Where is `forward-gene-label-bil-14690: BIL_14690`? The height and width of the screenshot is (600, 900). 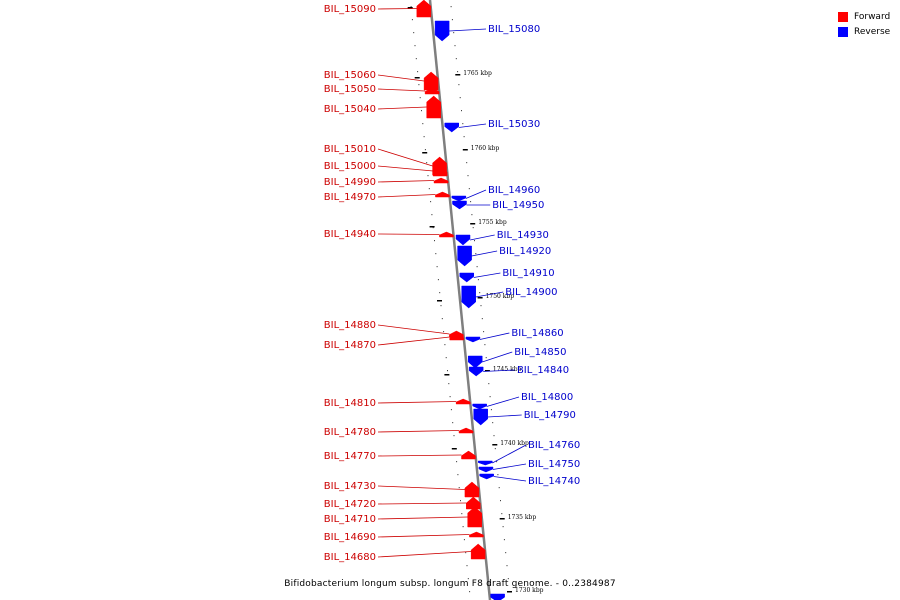 forward-gene-label-bil-14690: BIL_14690 is located at coordinates (350, 537).